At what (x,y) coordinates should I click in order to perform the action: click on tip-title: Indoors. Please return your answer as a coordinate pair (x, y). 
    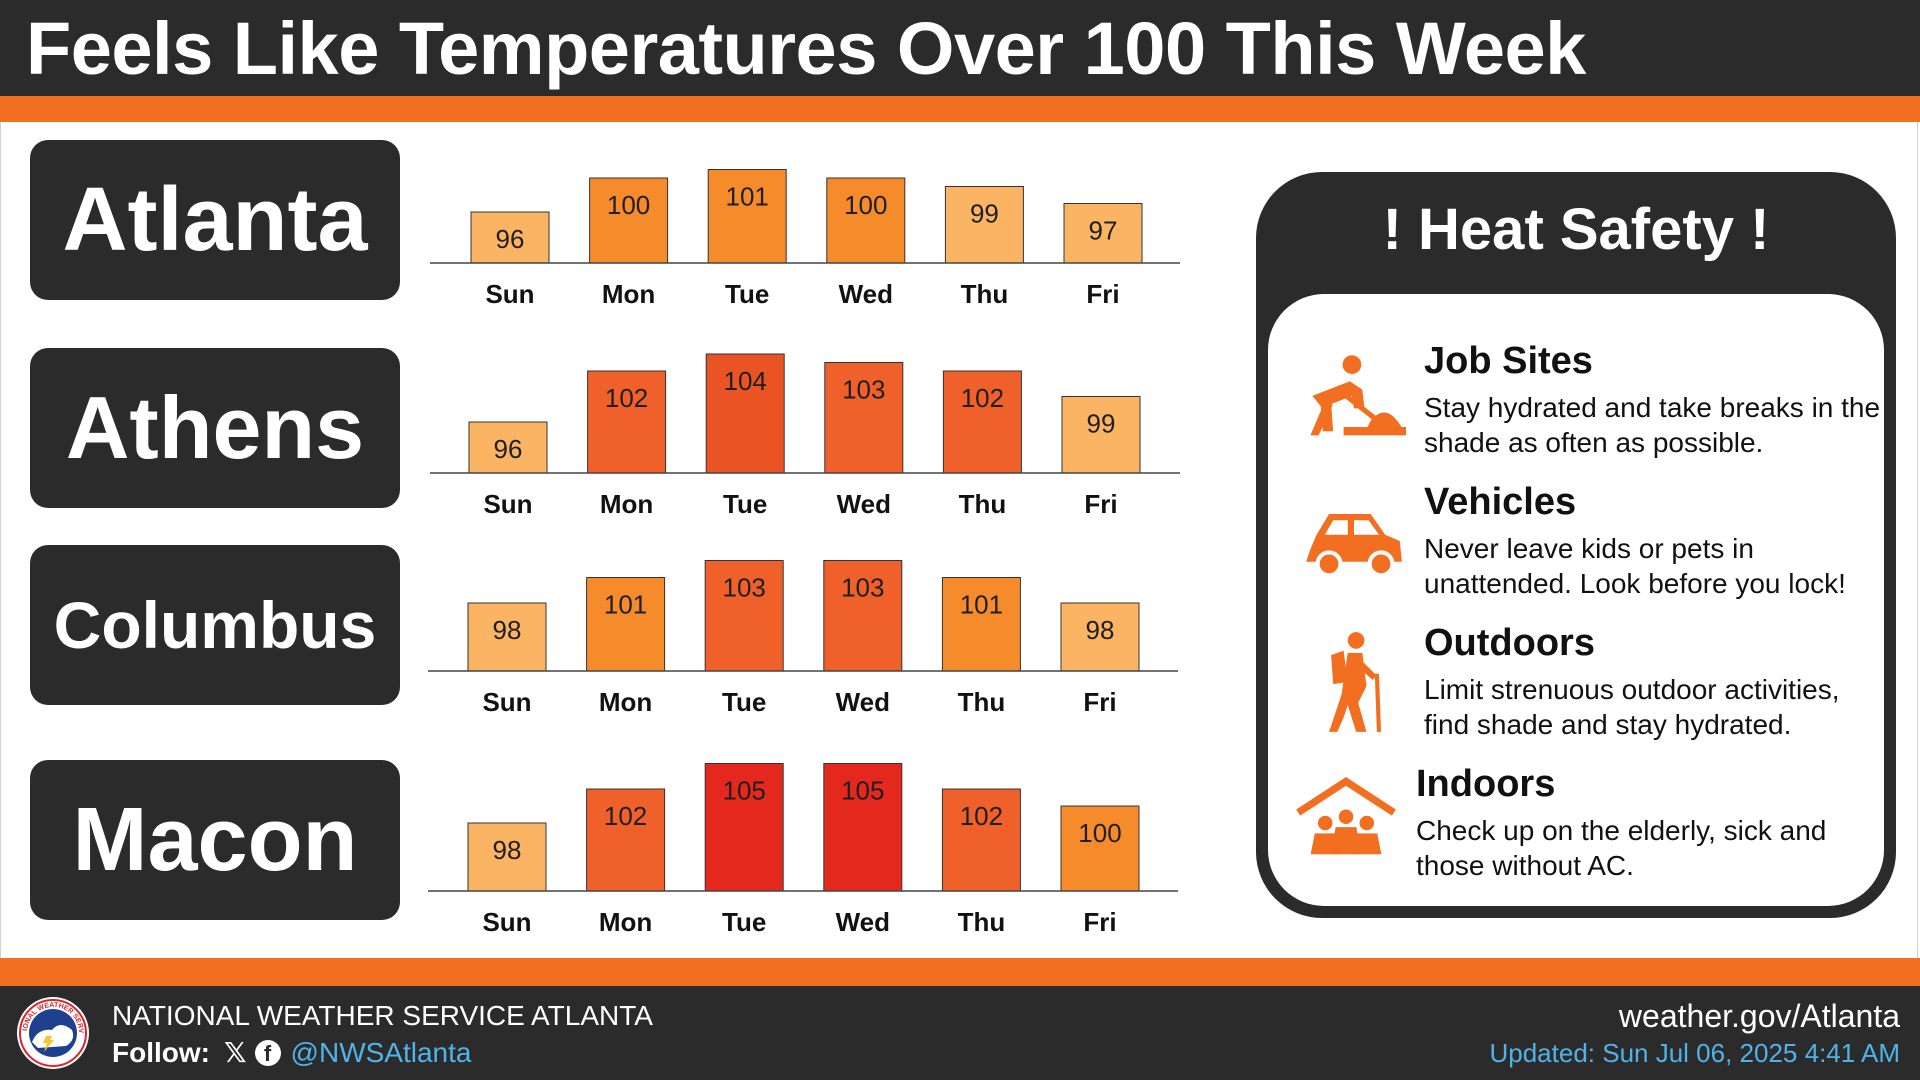
    Looking at the image, I should click on (1486, 784).